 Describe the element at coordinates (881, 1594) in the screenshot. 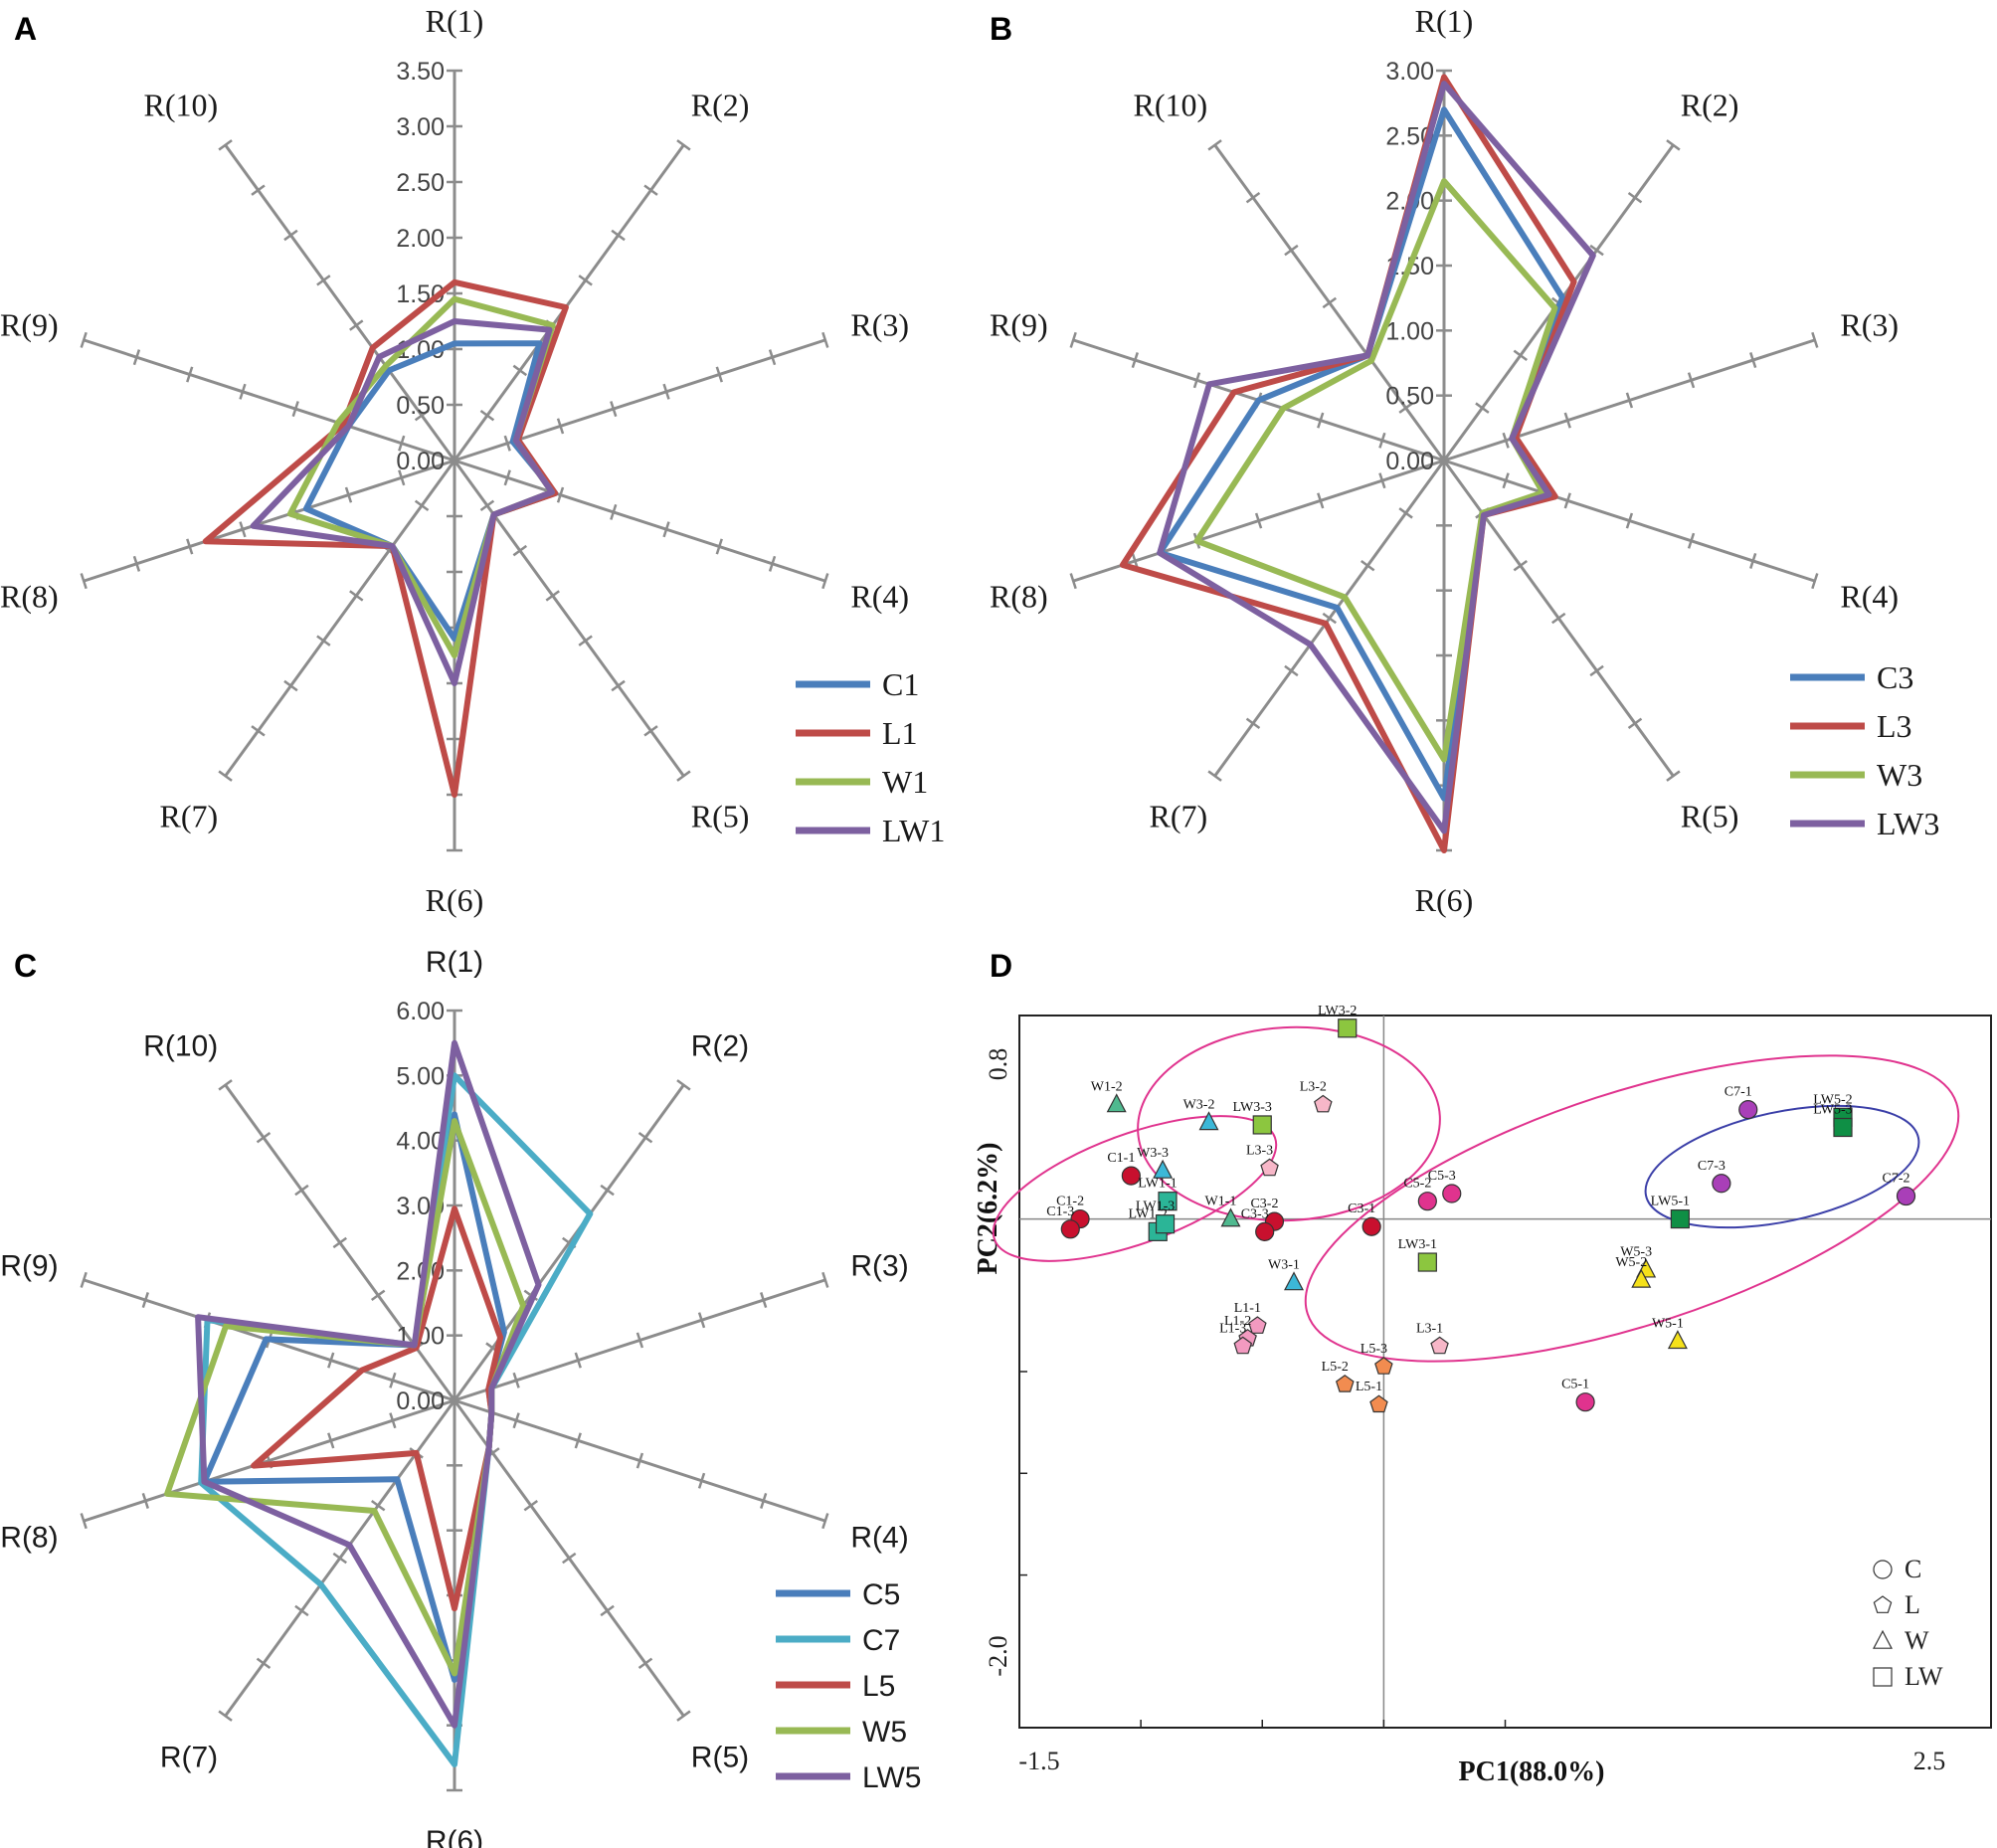

I see `legend-label: C5` at that location.